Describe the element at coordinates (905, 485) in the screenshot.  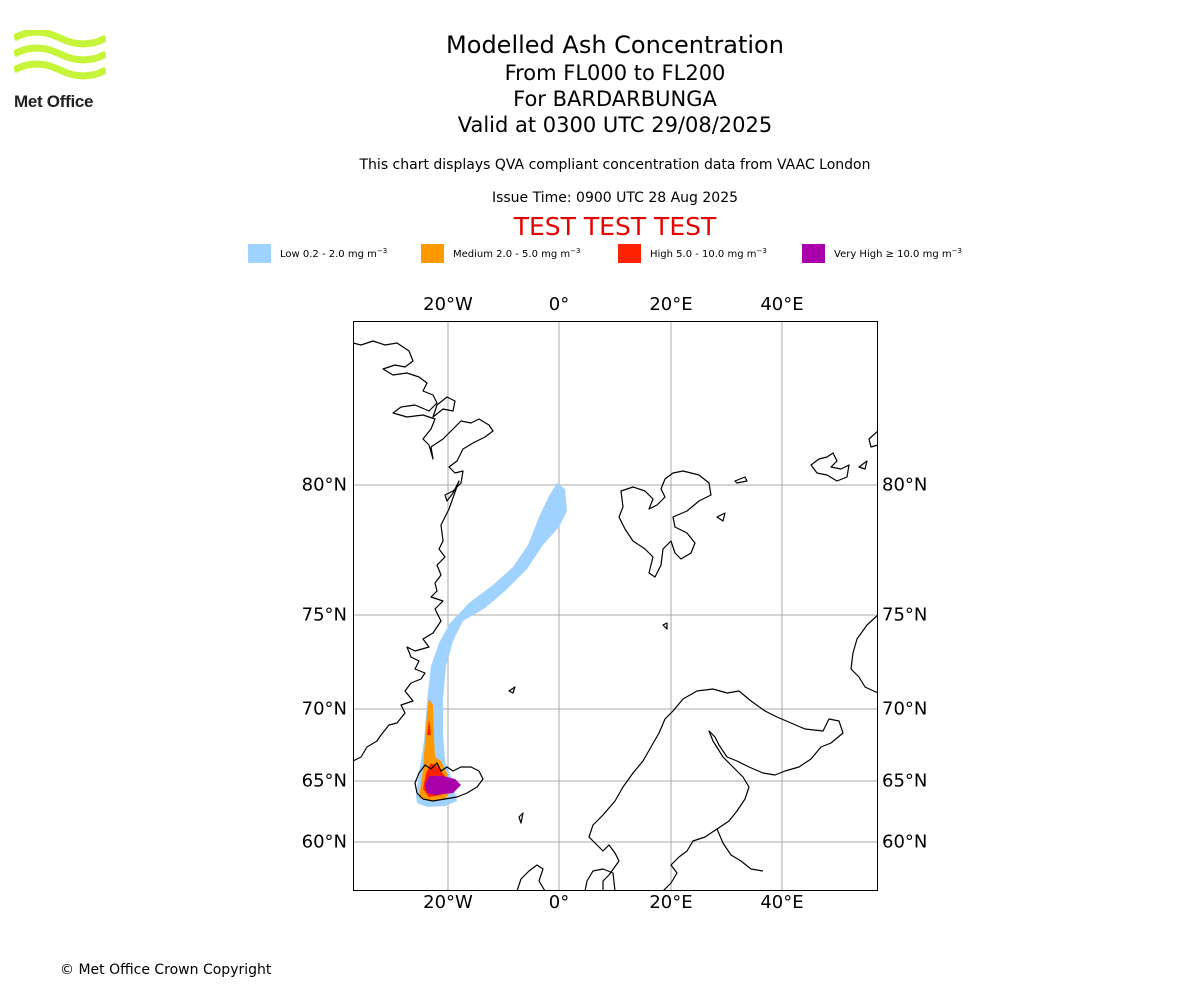
I see `lat-tick-right-80n: 80°N` at that location.